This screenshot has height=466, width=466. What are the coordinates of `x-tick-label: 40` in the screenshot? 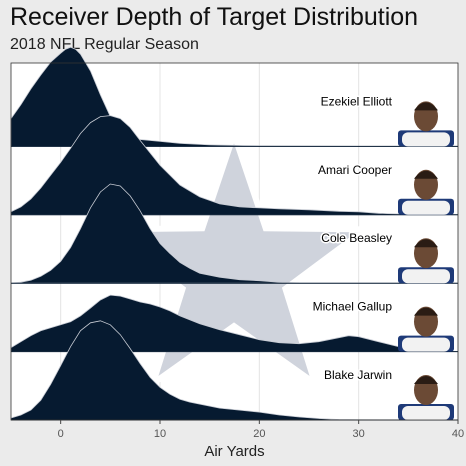 It's located at (458, 434).